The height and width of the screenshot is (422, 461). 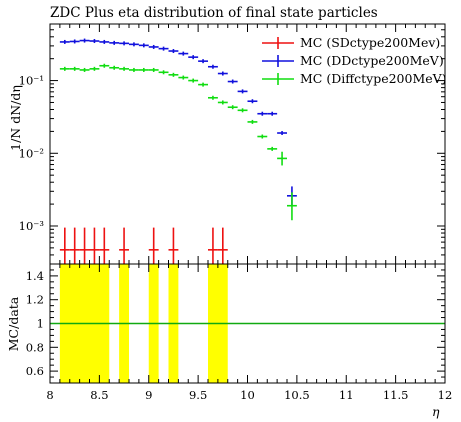 I want to click on legend-label-diff: MC (Diffctype200MeV), so click(x=373, y=78).